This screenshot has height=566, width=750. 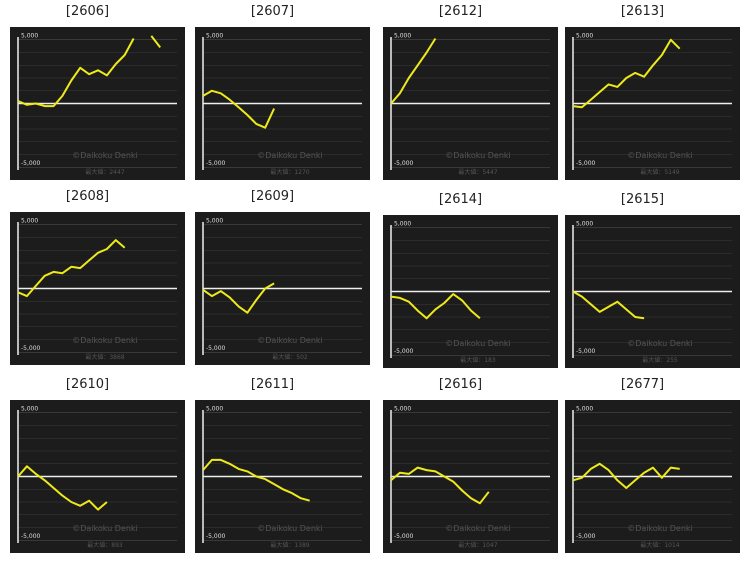 What do you see at coordinates (470, 280) in the screenshot?
I see `chart-panel: [2614] 5,000 -5,000 ©Daikoku Denki 最大値：183` at bounding box center [470, 280].